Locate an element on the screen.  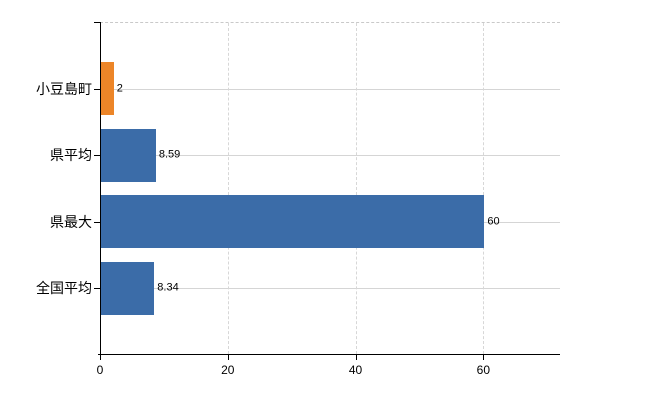
bar-value-label: 8.59 is located at coordinates (169, 154).